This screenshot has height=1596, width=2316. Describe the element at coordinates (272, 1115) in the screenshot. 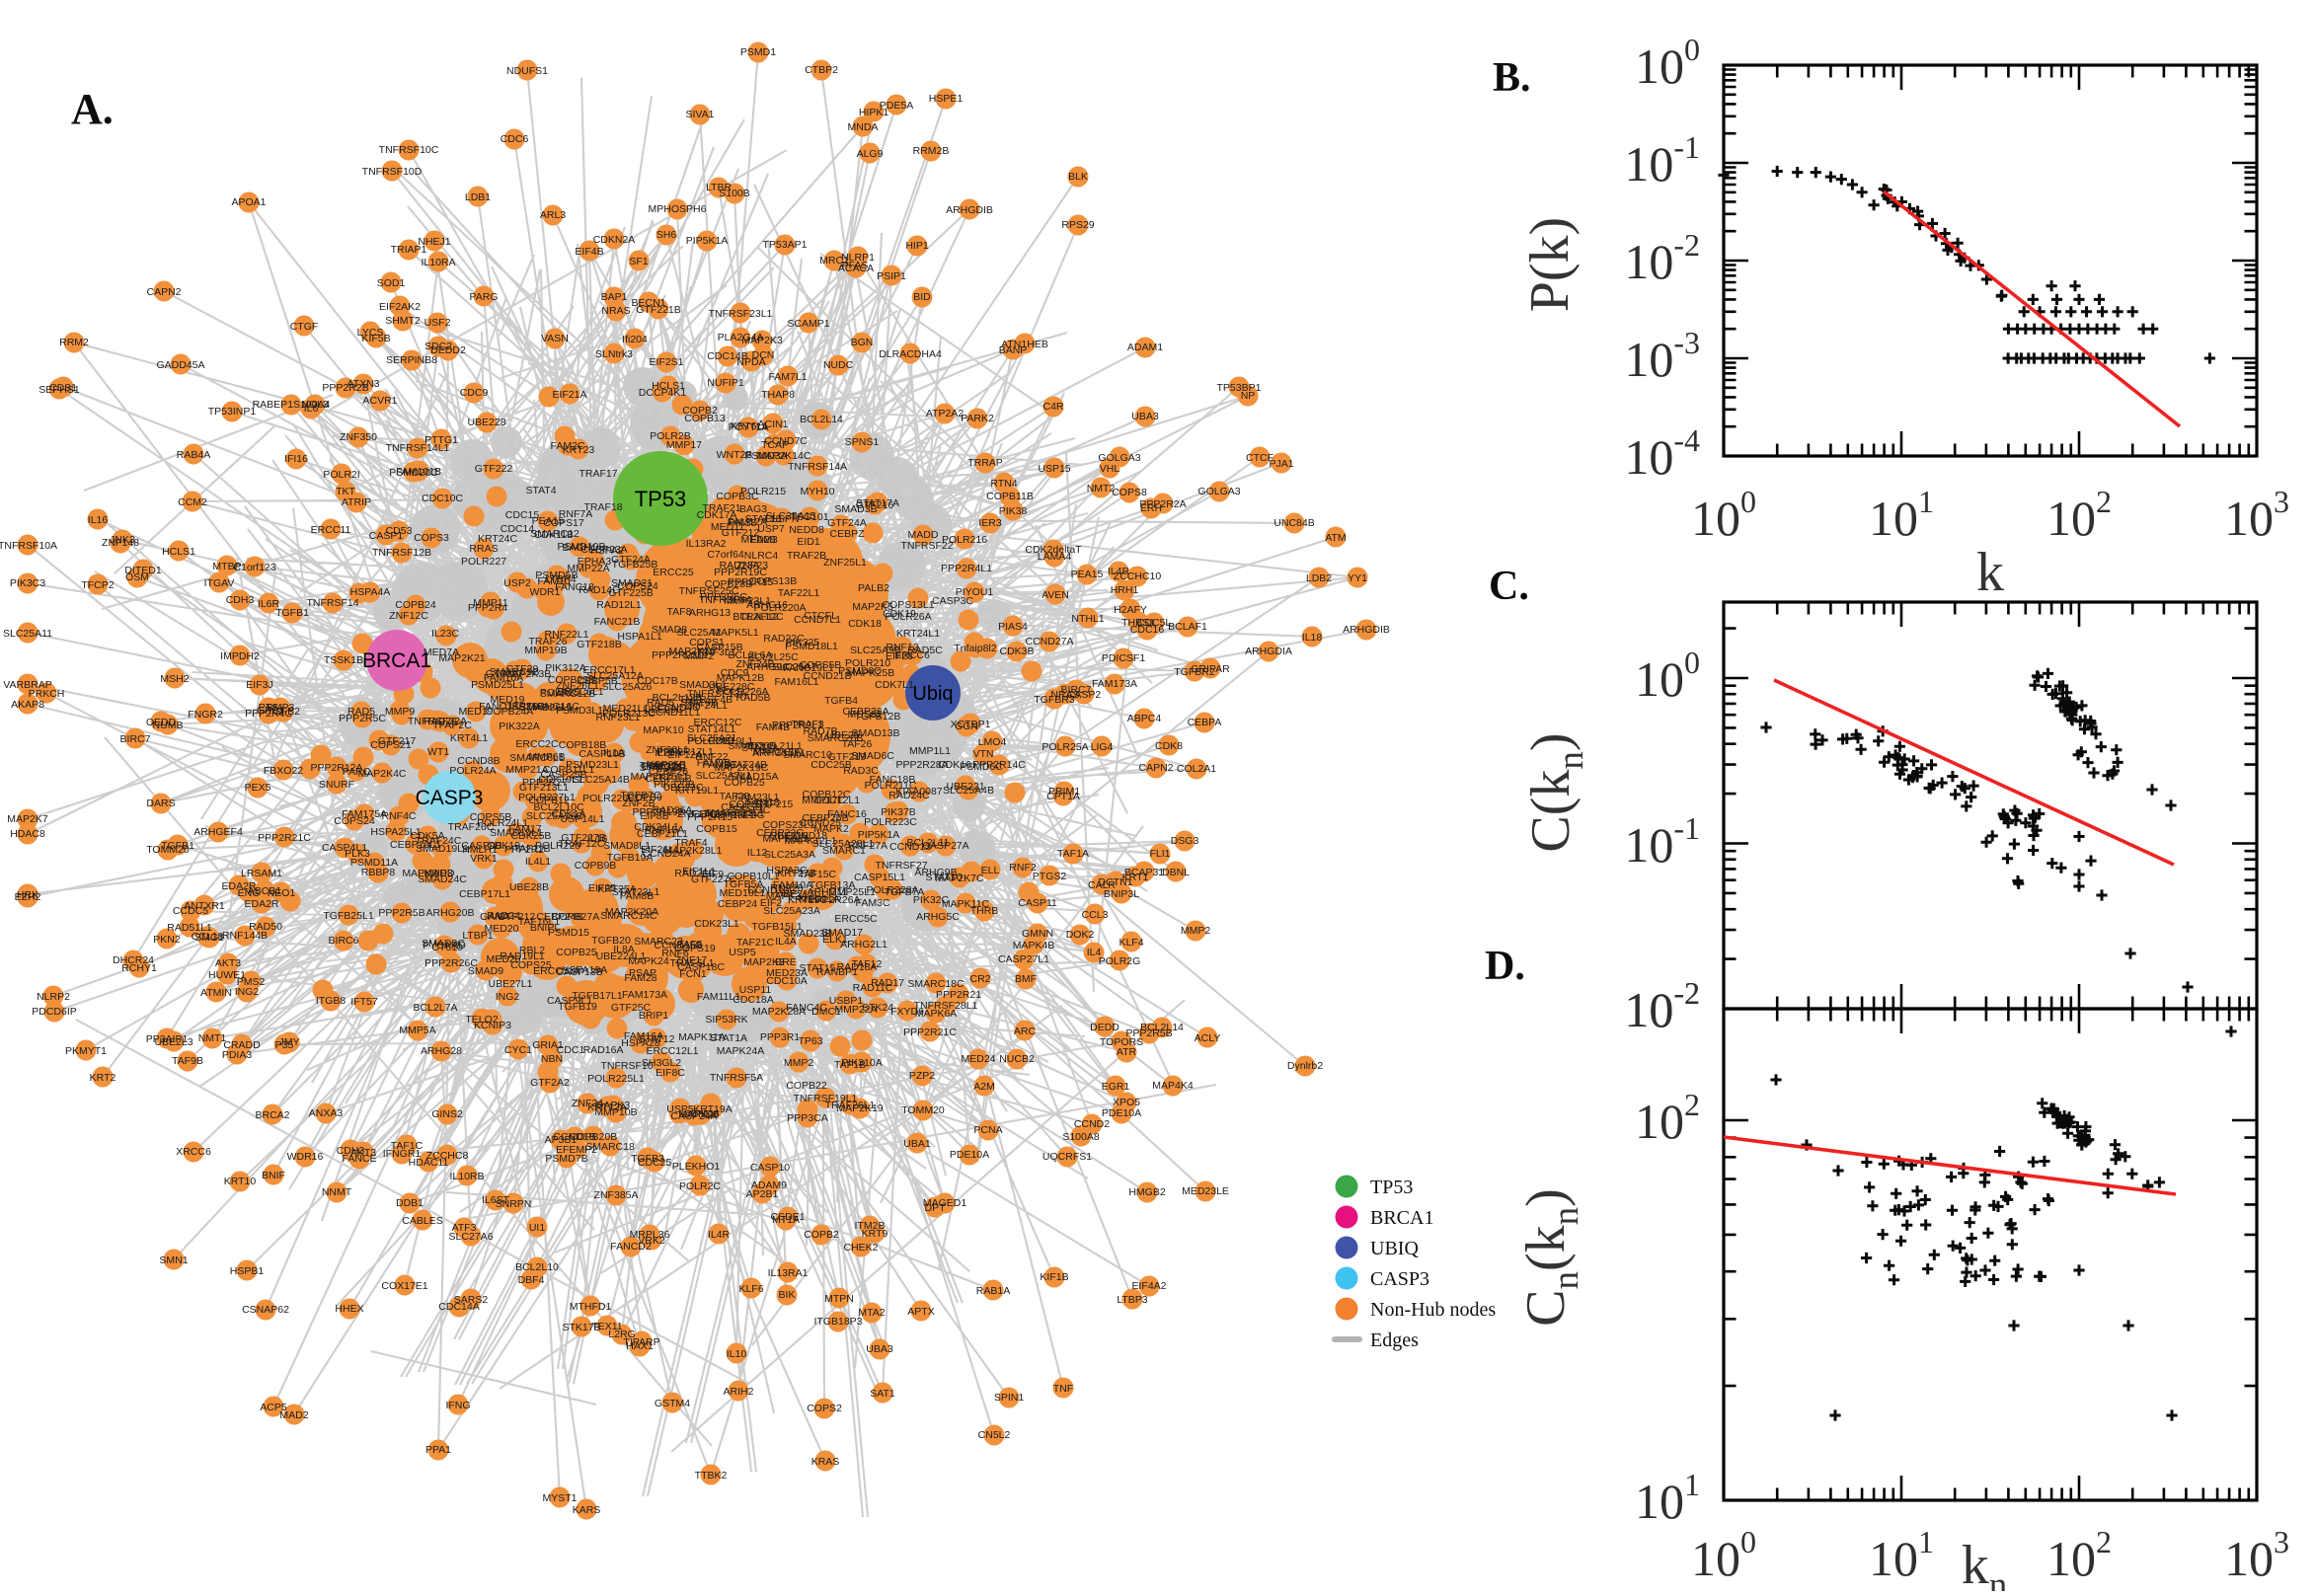

I see `svg-text: BRCA2` at that location.